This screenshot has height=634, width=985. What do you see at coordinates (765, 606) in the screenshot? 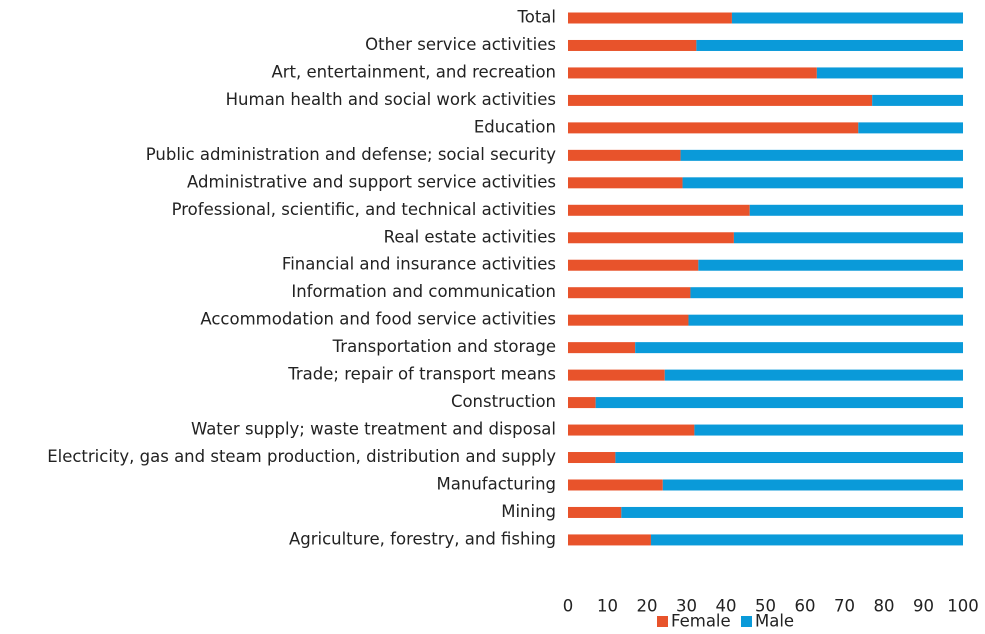
I see `x-tick-label: 50` at bounding box center [765, 606].